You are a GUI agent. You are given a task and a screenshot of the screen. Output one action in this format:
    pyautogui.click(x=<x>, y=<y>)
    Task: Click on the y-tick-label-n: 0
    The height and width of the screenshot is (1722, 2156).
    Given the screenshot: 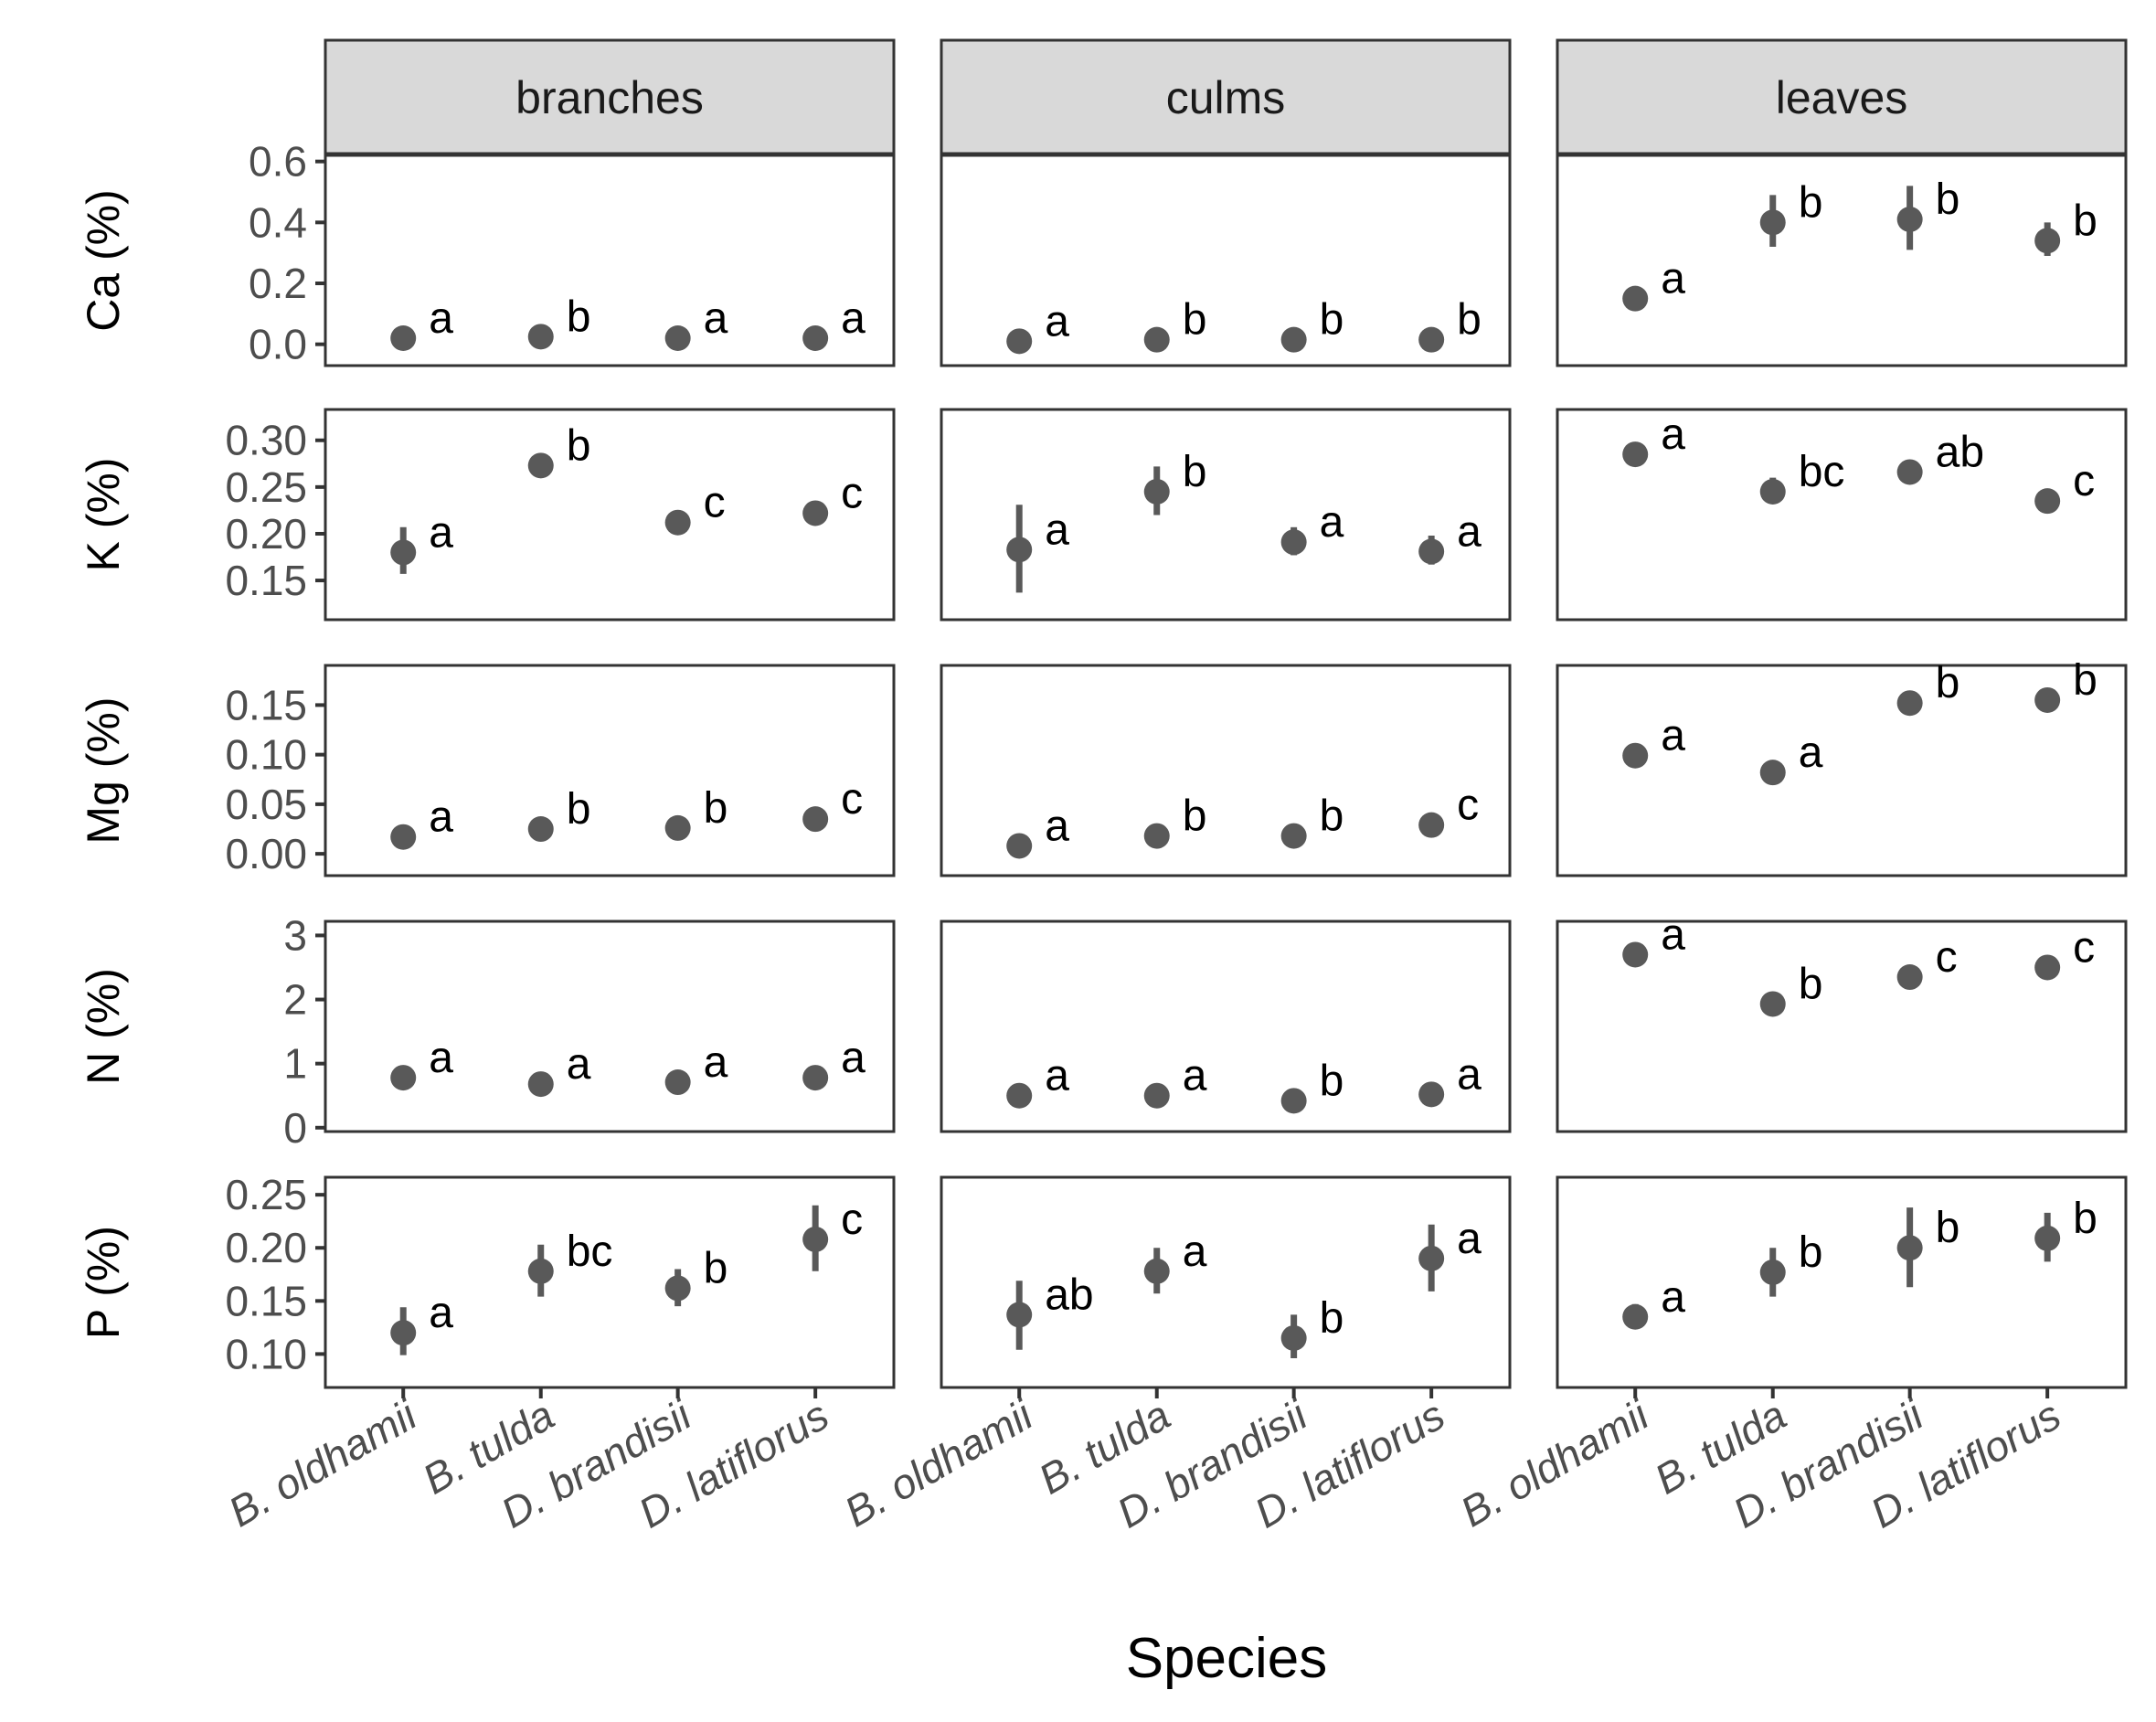 What is the action you would take?
    pyautogui.click(x=295, y=1128)
    